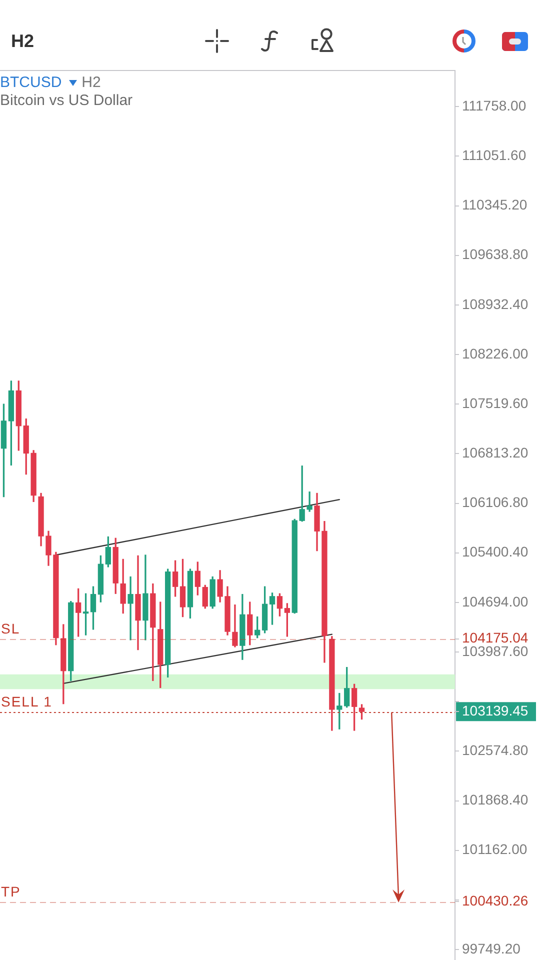 This screenshot has width=540, height=960. Describe the element at coordinates (495, 800) in the screenshot. I see `y-tick-label: 101868.40` at that location.